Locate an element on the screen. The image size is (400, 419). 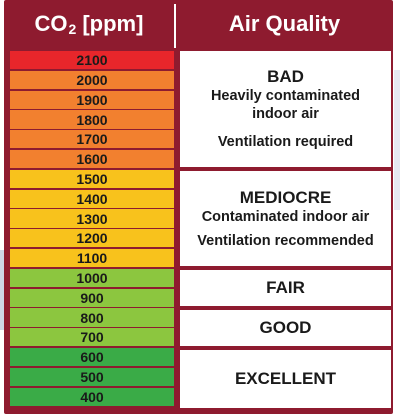
co2-level-row: 400 is located at coordinates (92, 396).